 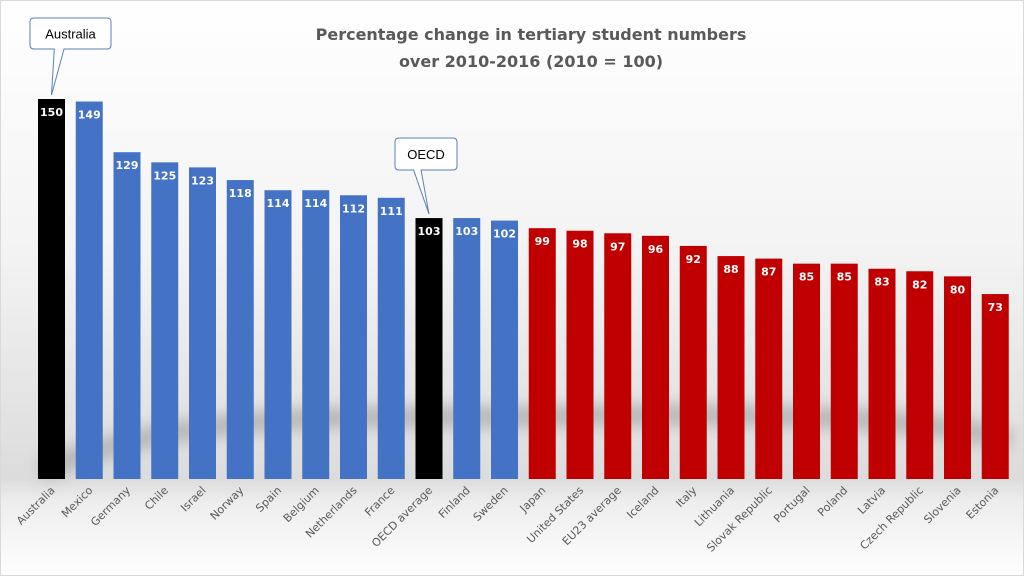 What do you see at coordinates (110, 506) in the screenshot?
I see `x-tick-label: Germany` at bounding box center [110, 506].